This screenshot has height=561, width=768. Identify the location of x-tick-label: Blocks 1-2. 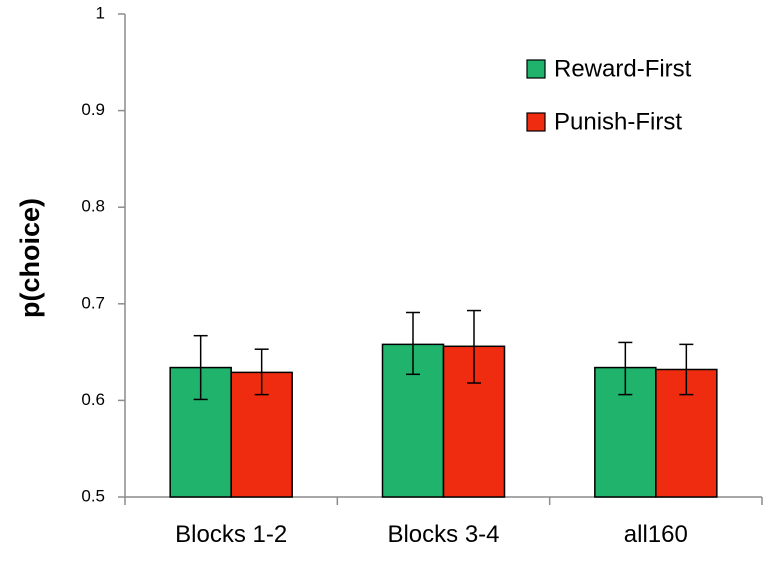
(231, 534).